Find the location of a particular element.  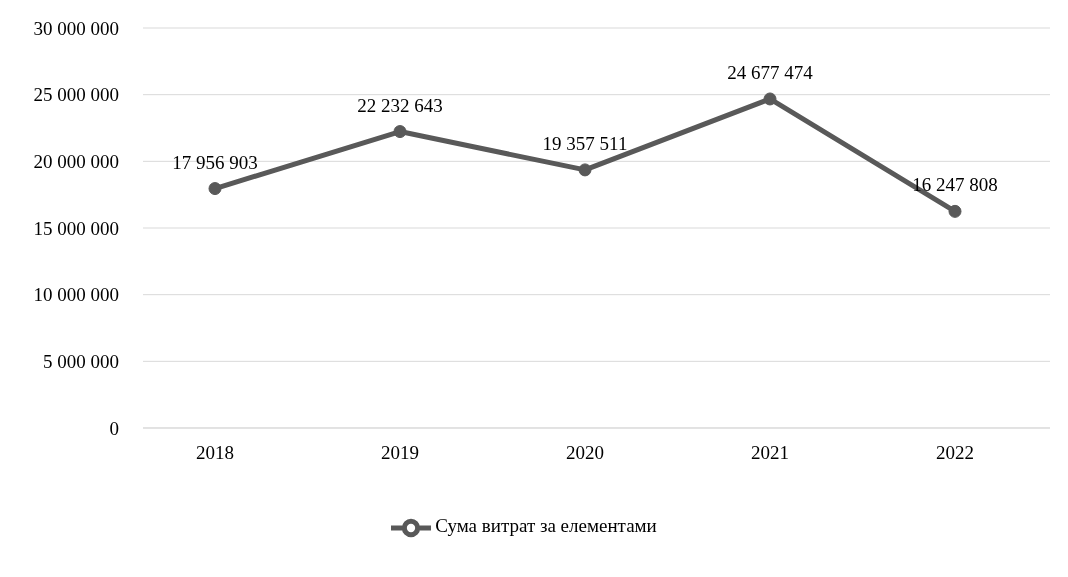

y-tick-label: 5 000 000 is located at coordinates (81, 362).